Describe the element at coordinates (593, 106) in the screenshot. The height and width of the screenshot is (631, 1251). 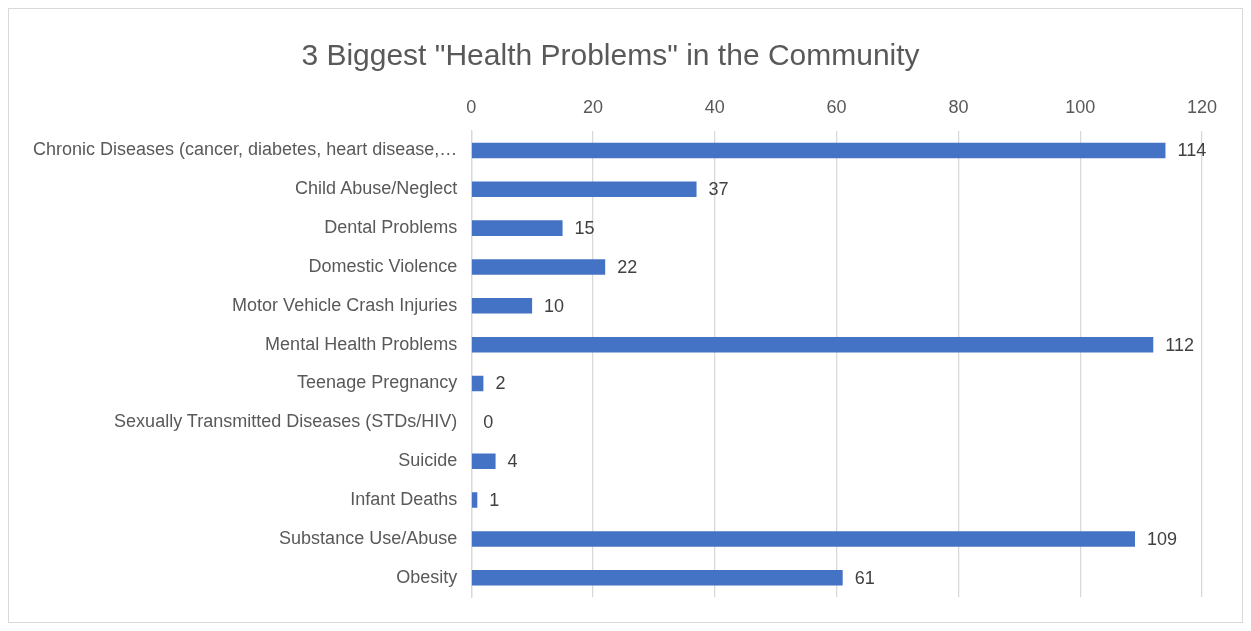
I see `x-tick-label: 20` at that location.